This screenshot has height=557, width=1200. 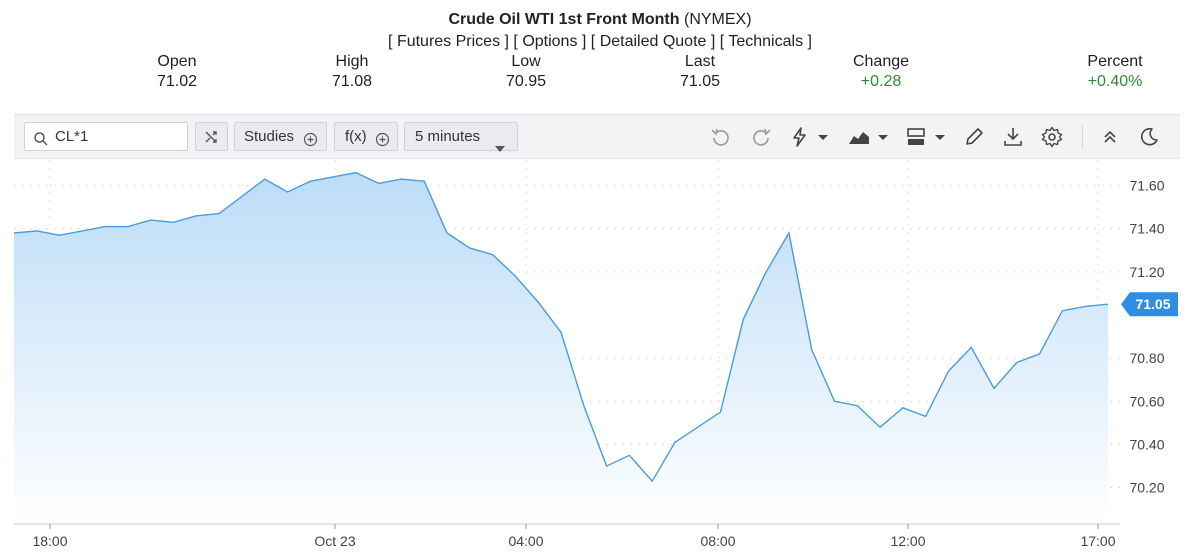 I want to click on gear-icon, so click(x=1052, y=137).